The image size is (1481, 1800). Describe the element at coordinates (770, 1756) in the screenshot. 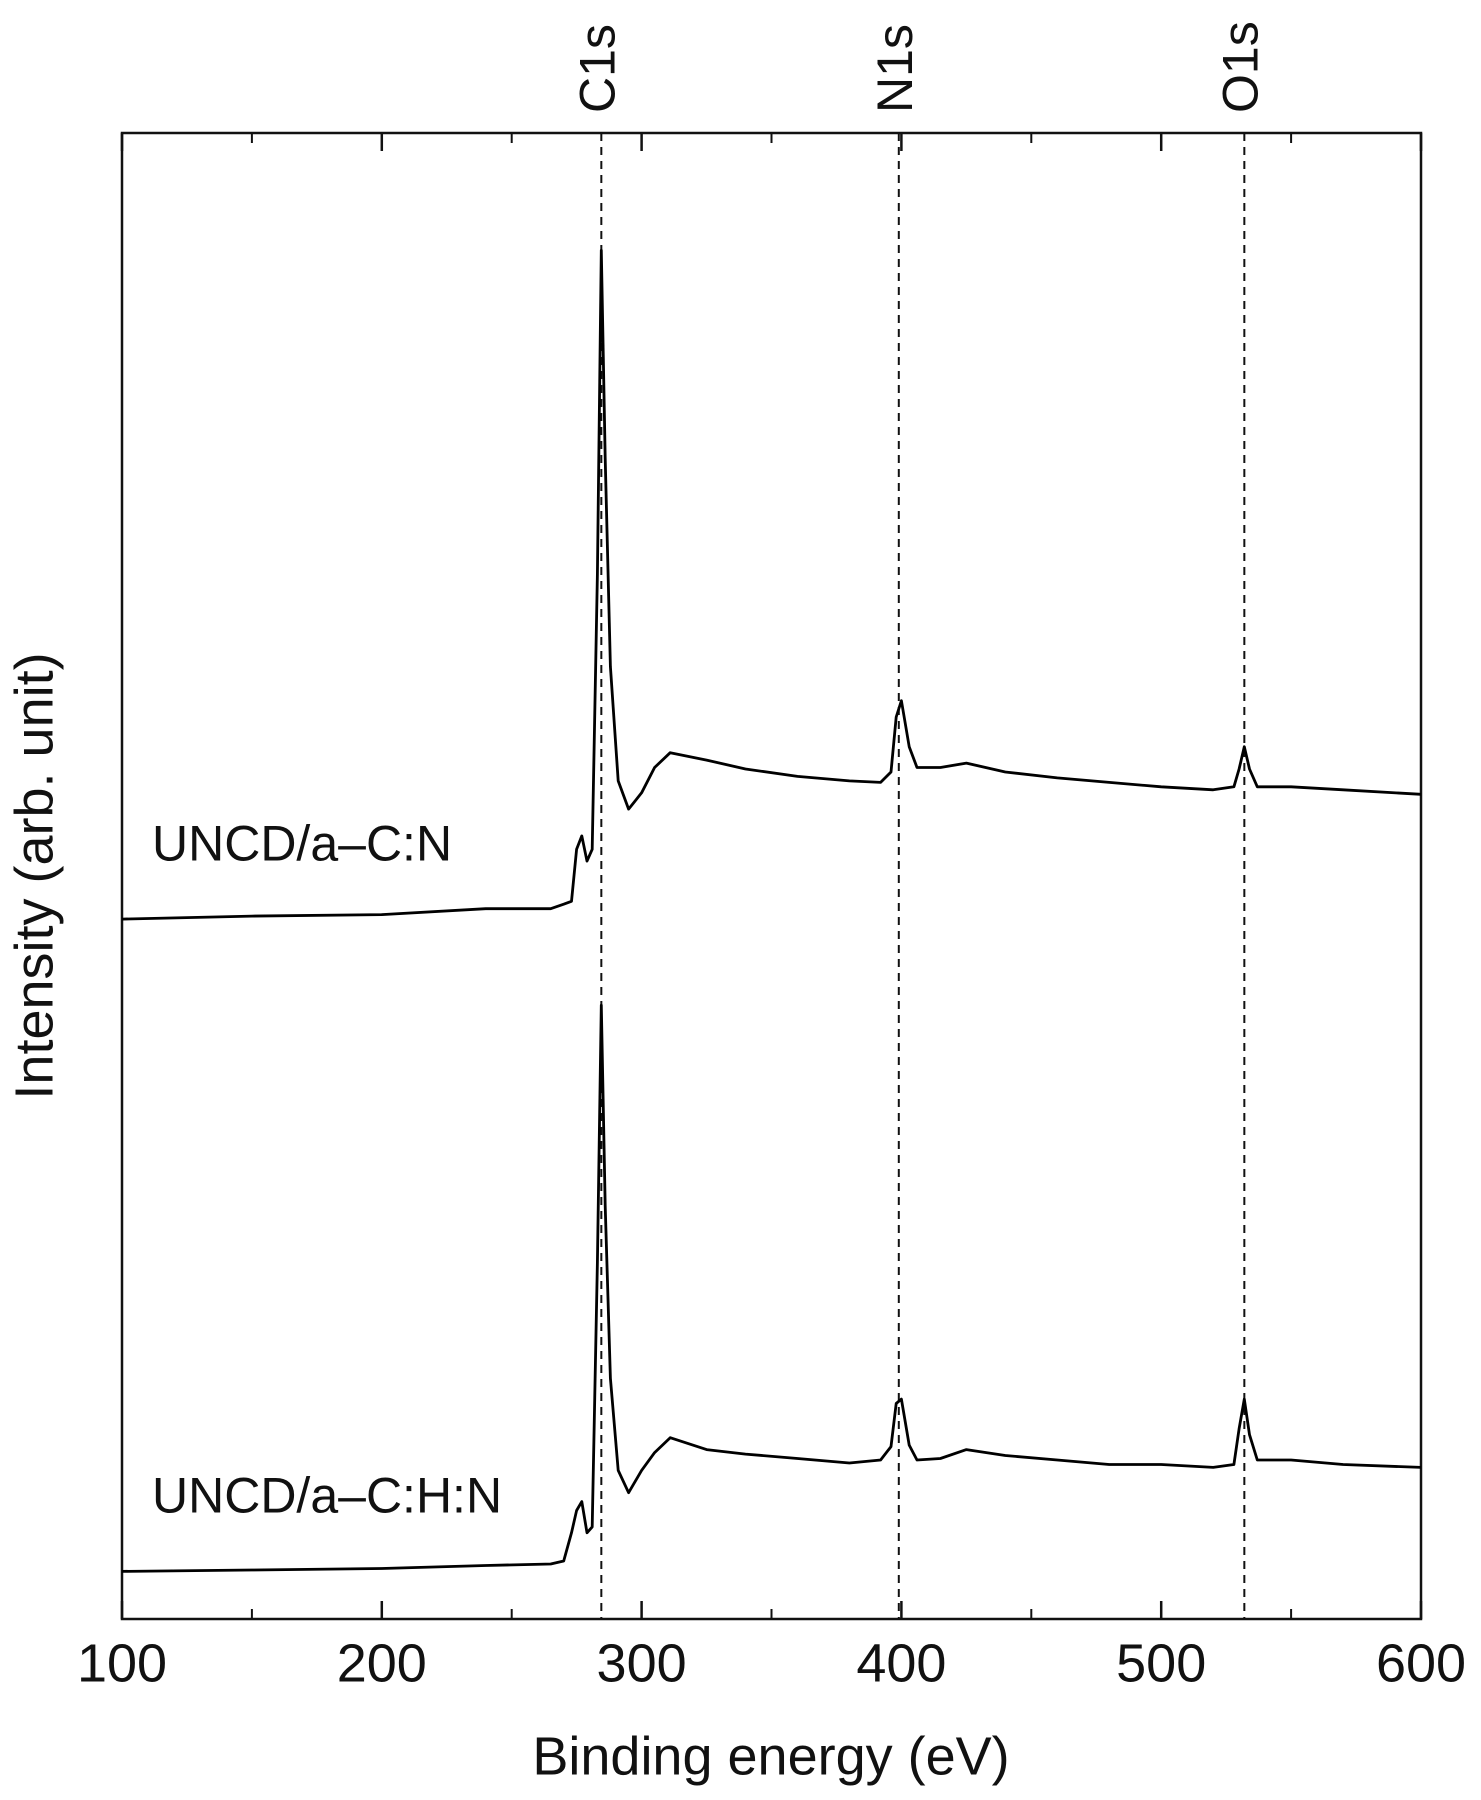

I see `x-axis-title: Binding energy (eV)` at that location.